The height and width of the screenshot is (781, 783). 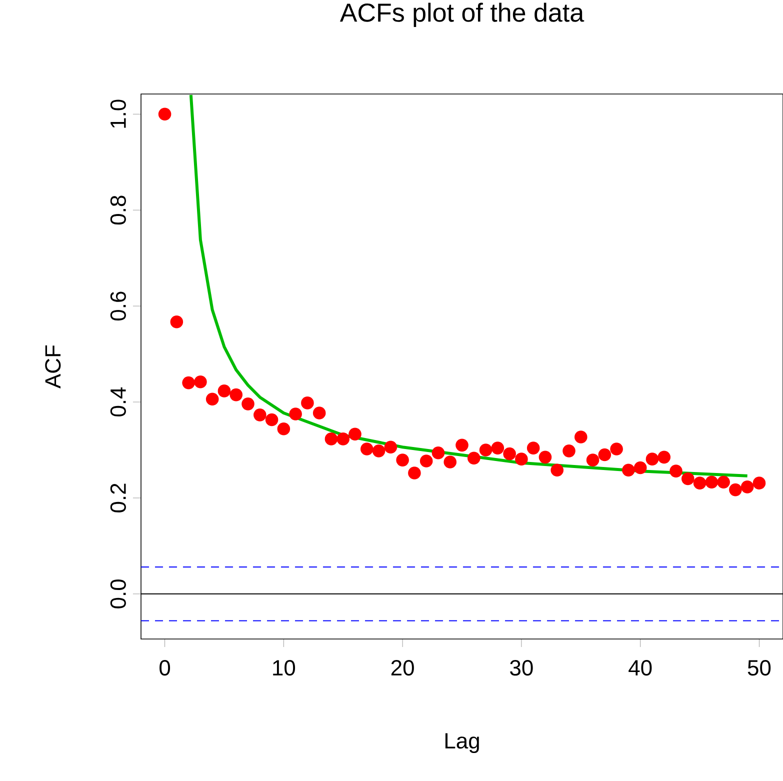 What do you see at coordinates (118, 306) in the screenshot?
I see `y-tick-label: 0.6` at bounding box center [118, 306].